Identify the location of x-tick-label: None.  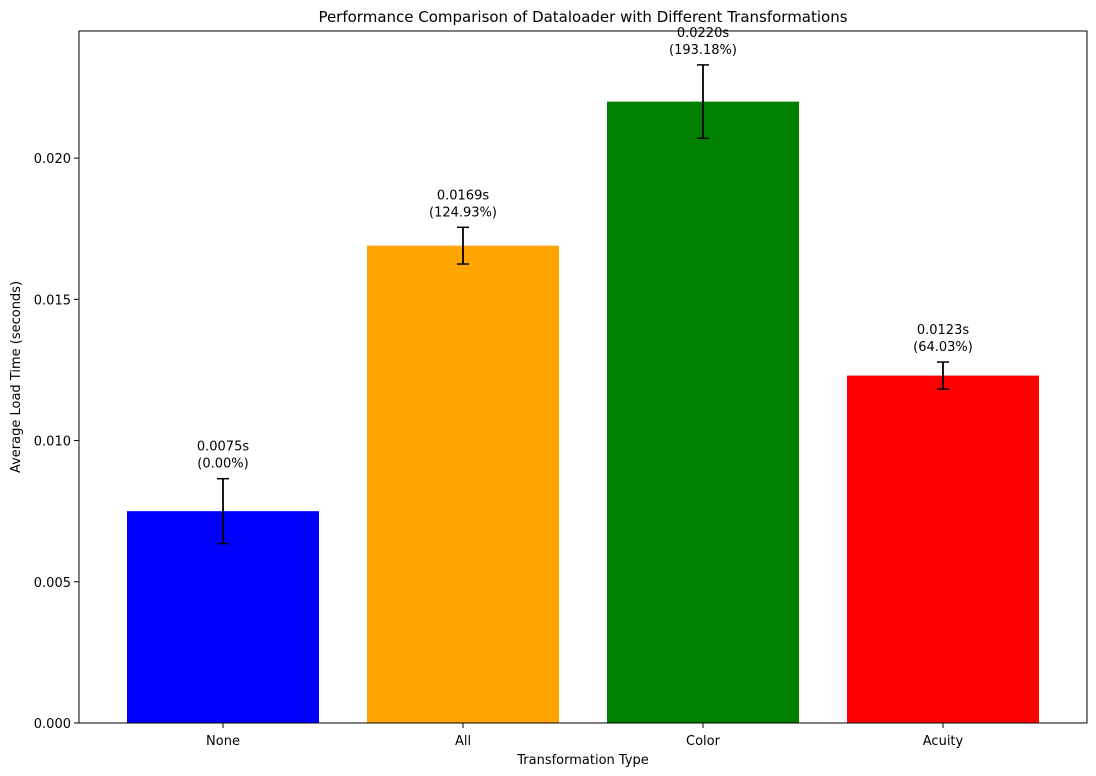
(223, 741).